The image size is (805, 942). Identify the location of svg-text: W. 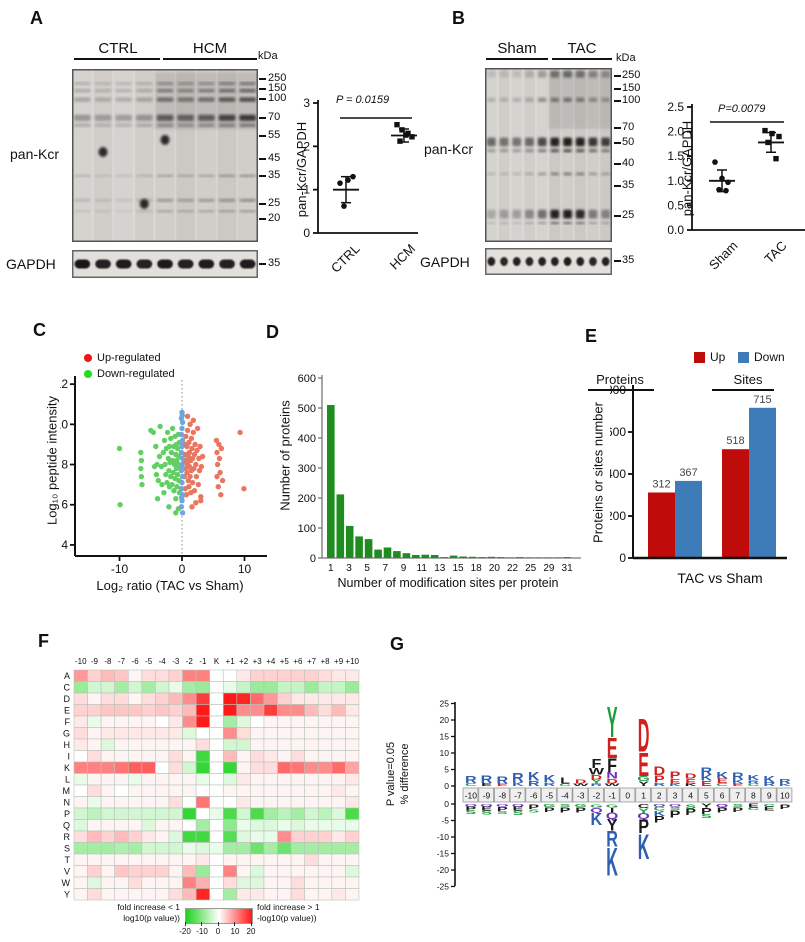
(597, 771).